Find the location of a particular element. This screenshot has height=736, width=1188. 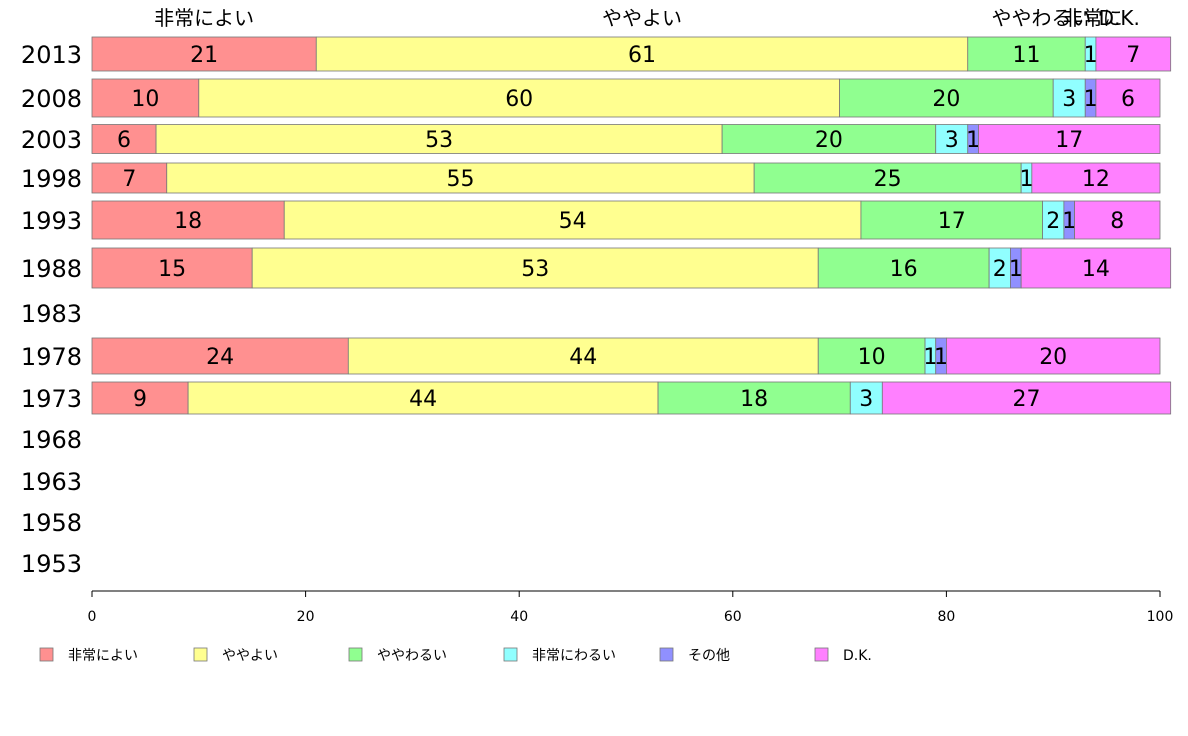

value-label-2008-3: 20 is located at coordinates (946, 99).